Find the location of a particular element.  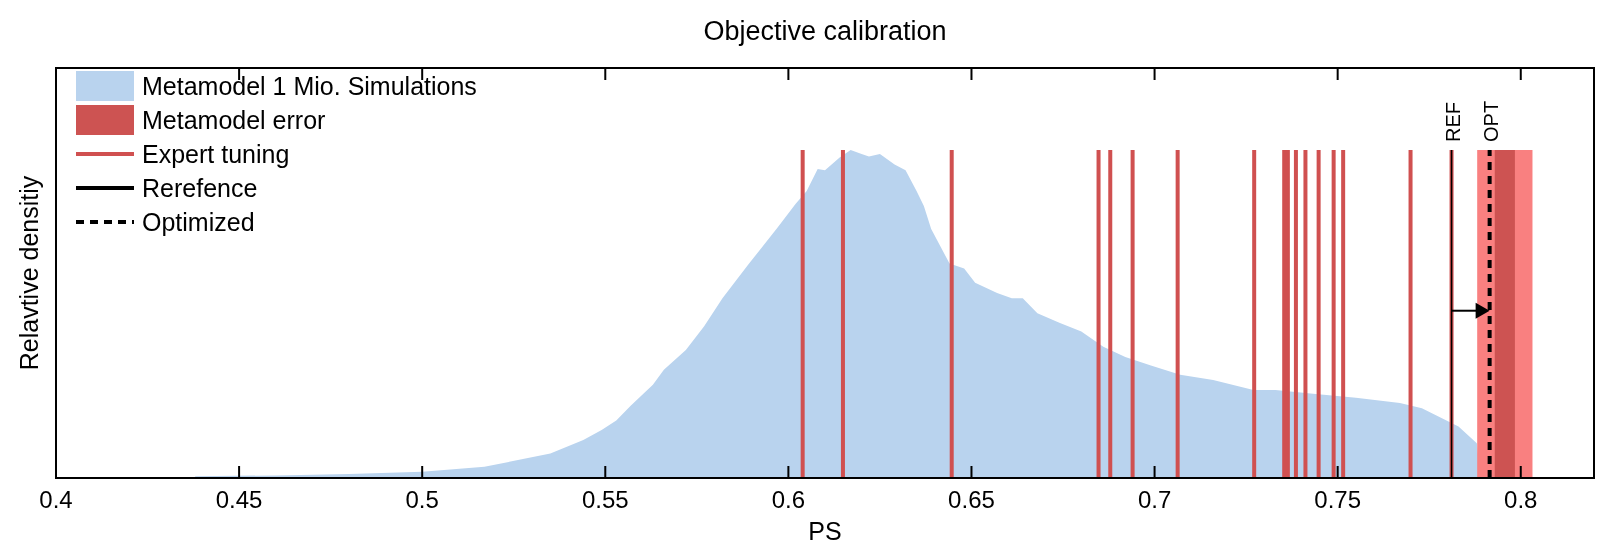

text: REF is located at coordinates (1452, 122).